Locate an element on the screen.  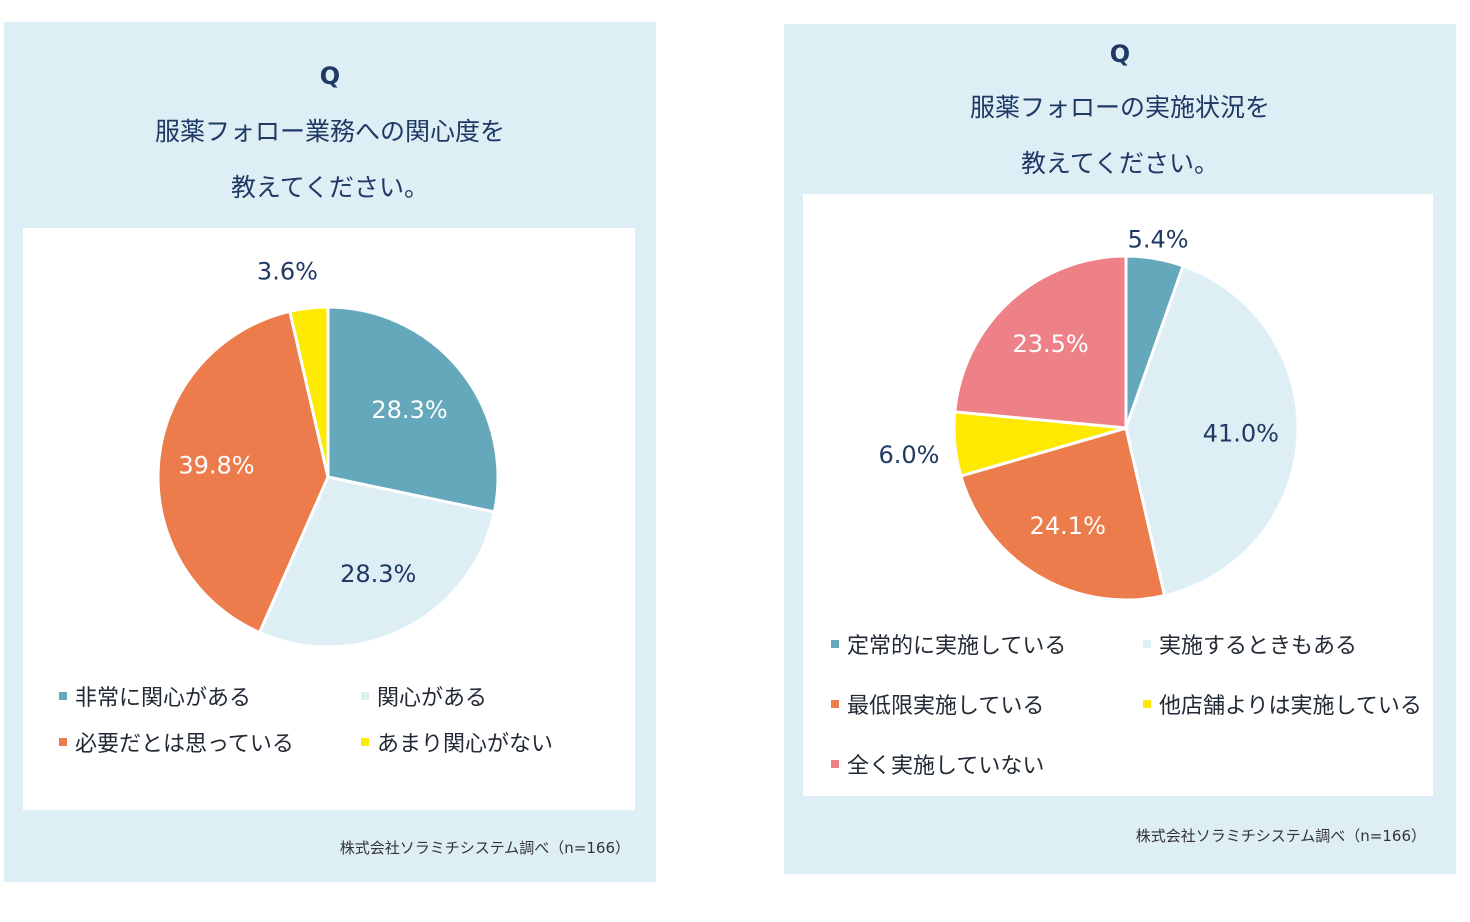
pie-chart-interest: 28.3% 28.3% 39.8% 3.6% is located at coordinates (328, 453).